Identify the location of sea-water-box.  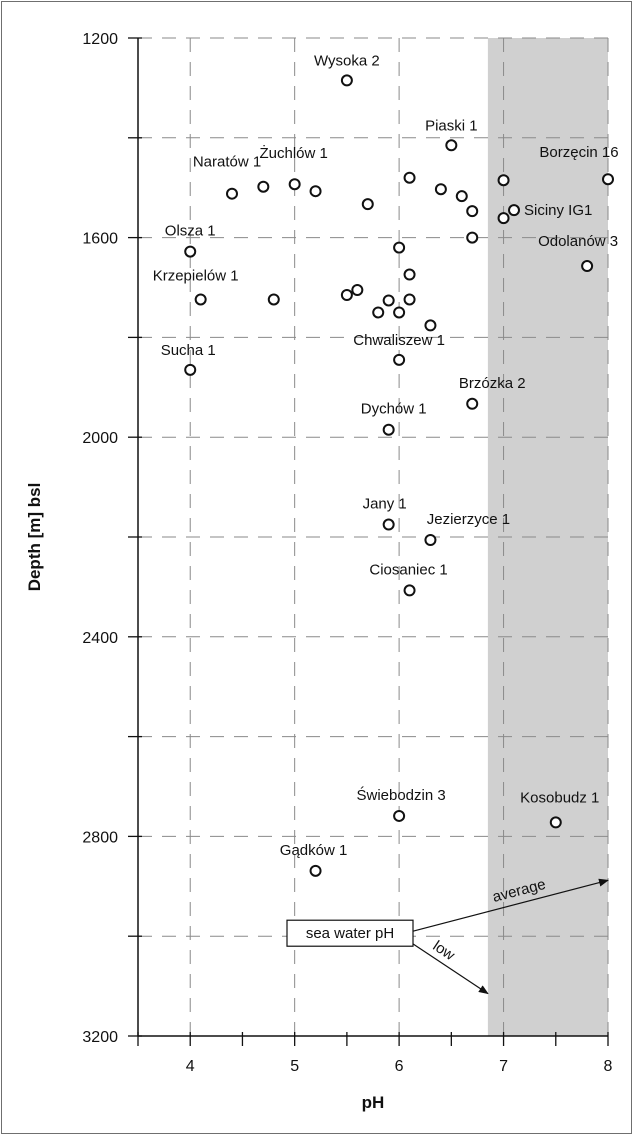
(350, 933).